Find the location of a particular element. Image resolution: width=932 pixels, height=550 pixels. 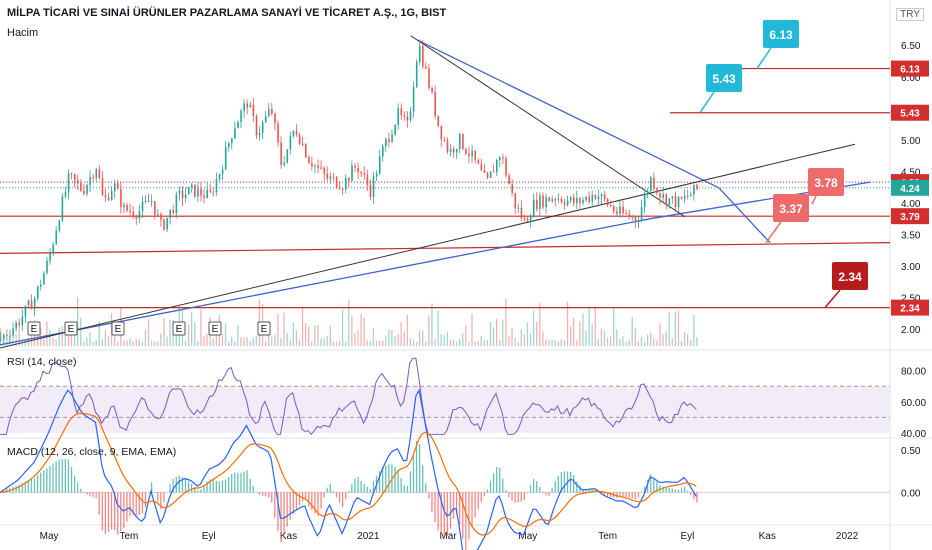

price-tick-label: 4.50 is located at coordinates (911, 172).